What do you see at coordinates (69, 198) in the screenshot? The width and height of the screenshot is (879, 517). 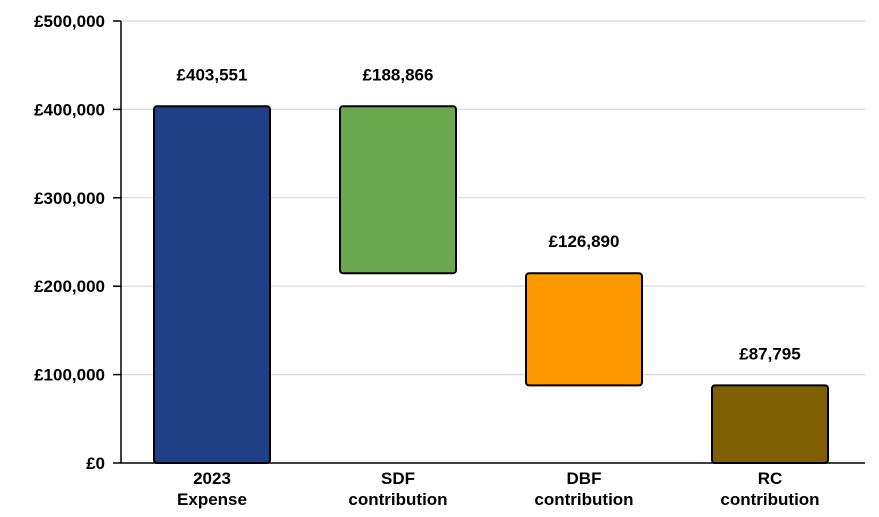 I see `y-tick-label: £300,000` at bounding box center [69, 198].